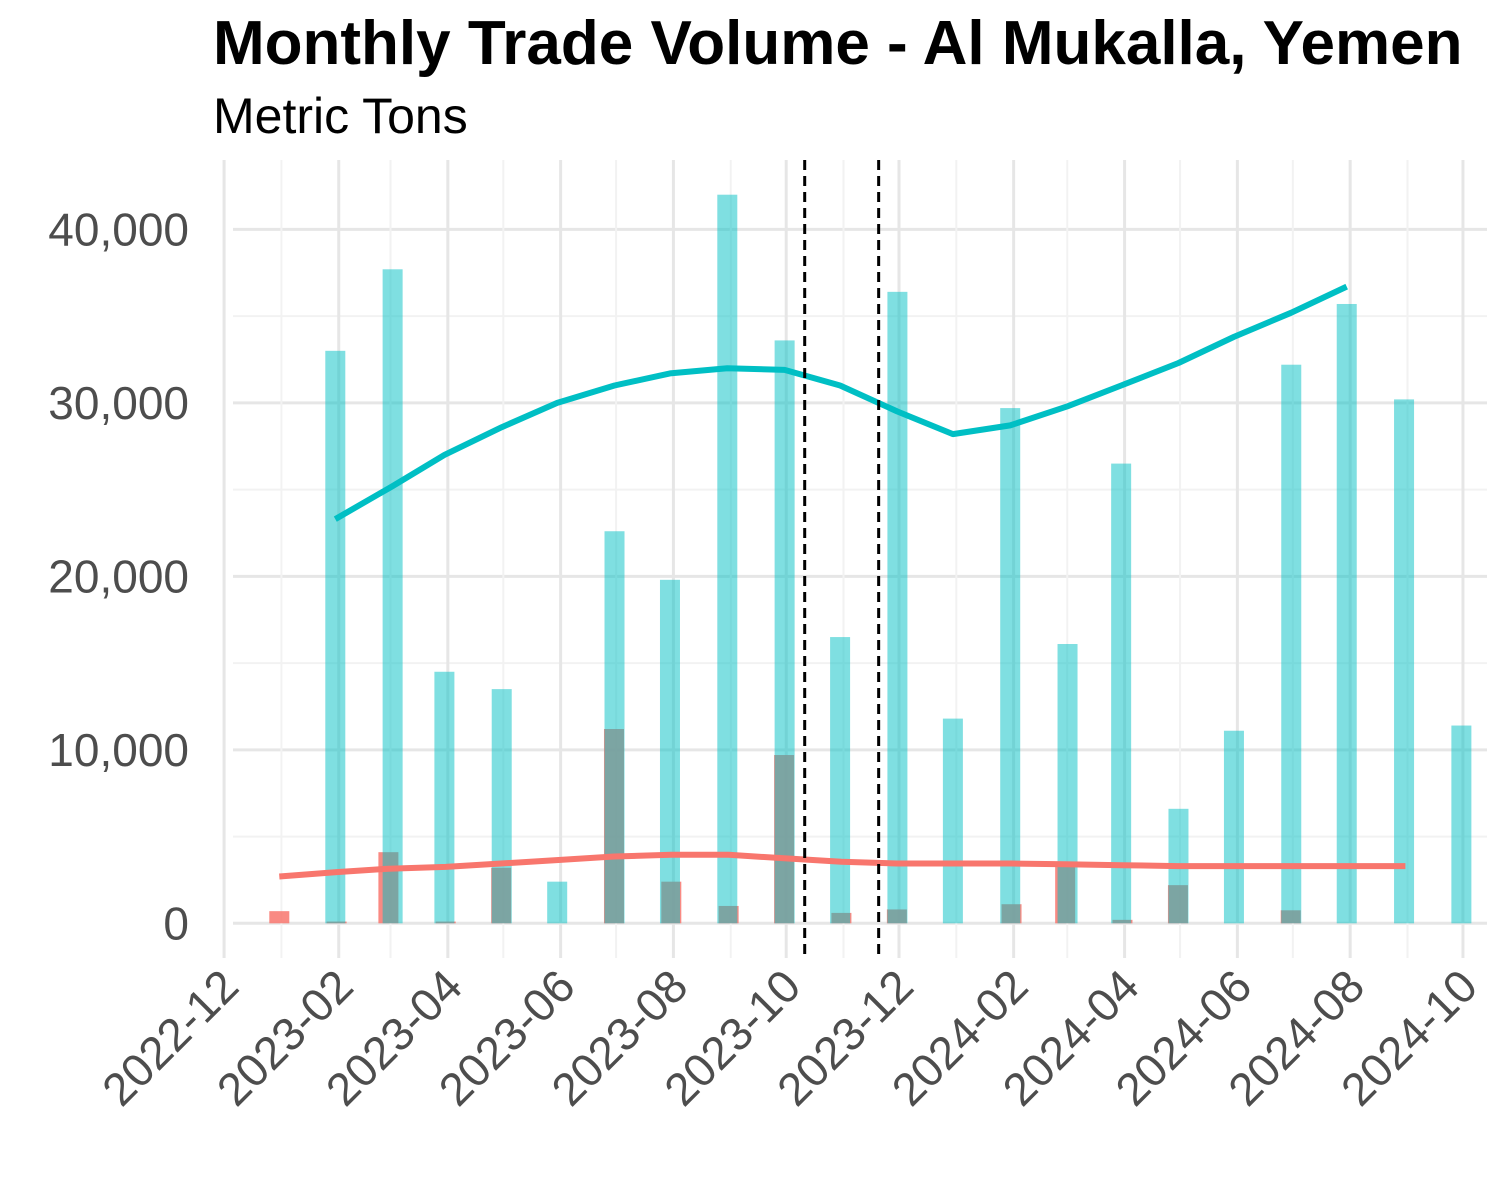 The image size is (1500, 1200). What do you see at coordinates (118, 229) in the screenshot?
I see `y-tick-label: 40,000` at bounding box center [118, 229].